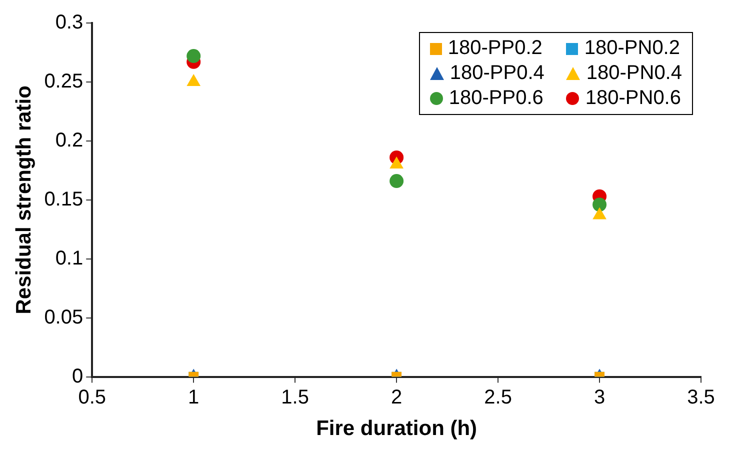 This screenshot has height=454, width=729. Describe the element at coordinates (69, 23) in the screenshot. I see `y-tick-label: 0.3` at that location.